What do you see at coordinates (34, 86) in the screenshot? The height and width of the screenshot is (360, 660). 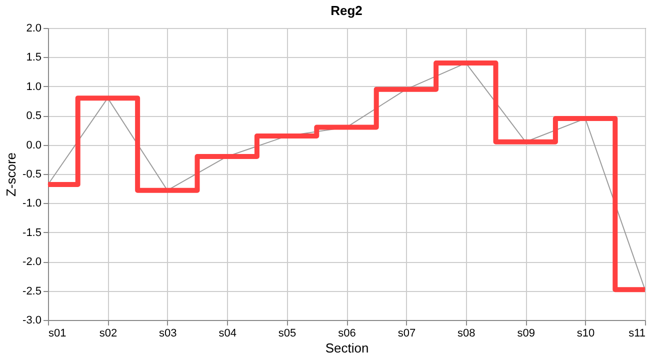 I see `y-tick-label: 1.0` at bounding box center [34, 86].